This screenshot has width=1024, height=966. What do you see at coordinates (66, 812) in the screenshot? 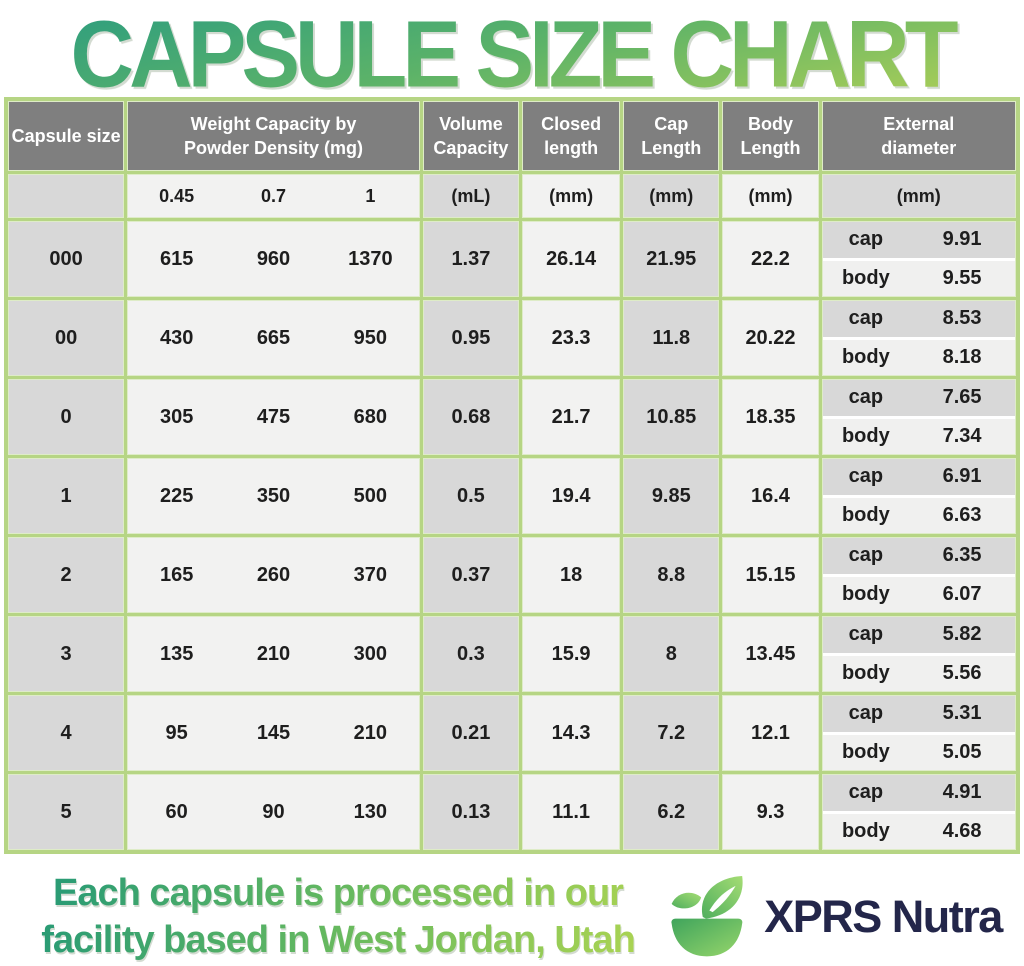
I see `capsule-size-cell: 5` at bounding box center [66, 812].